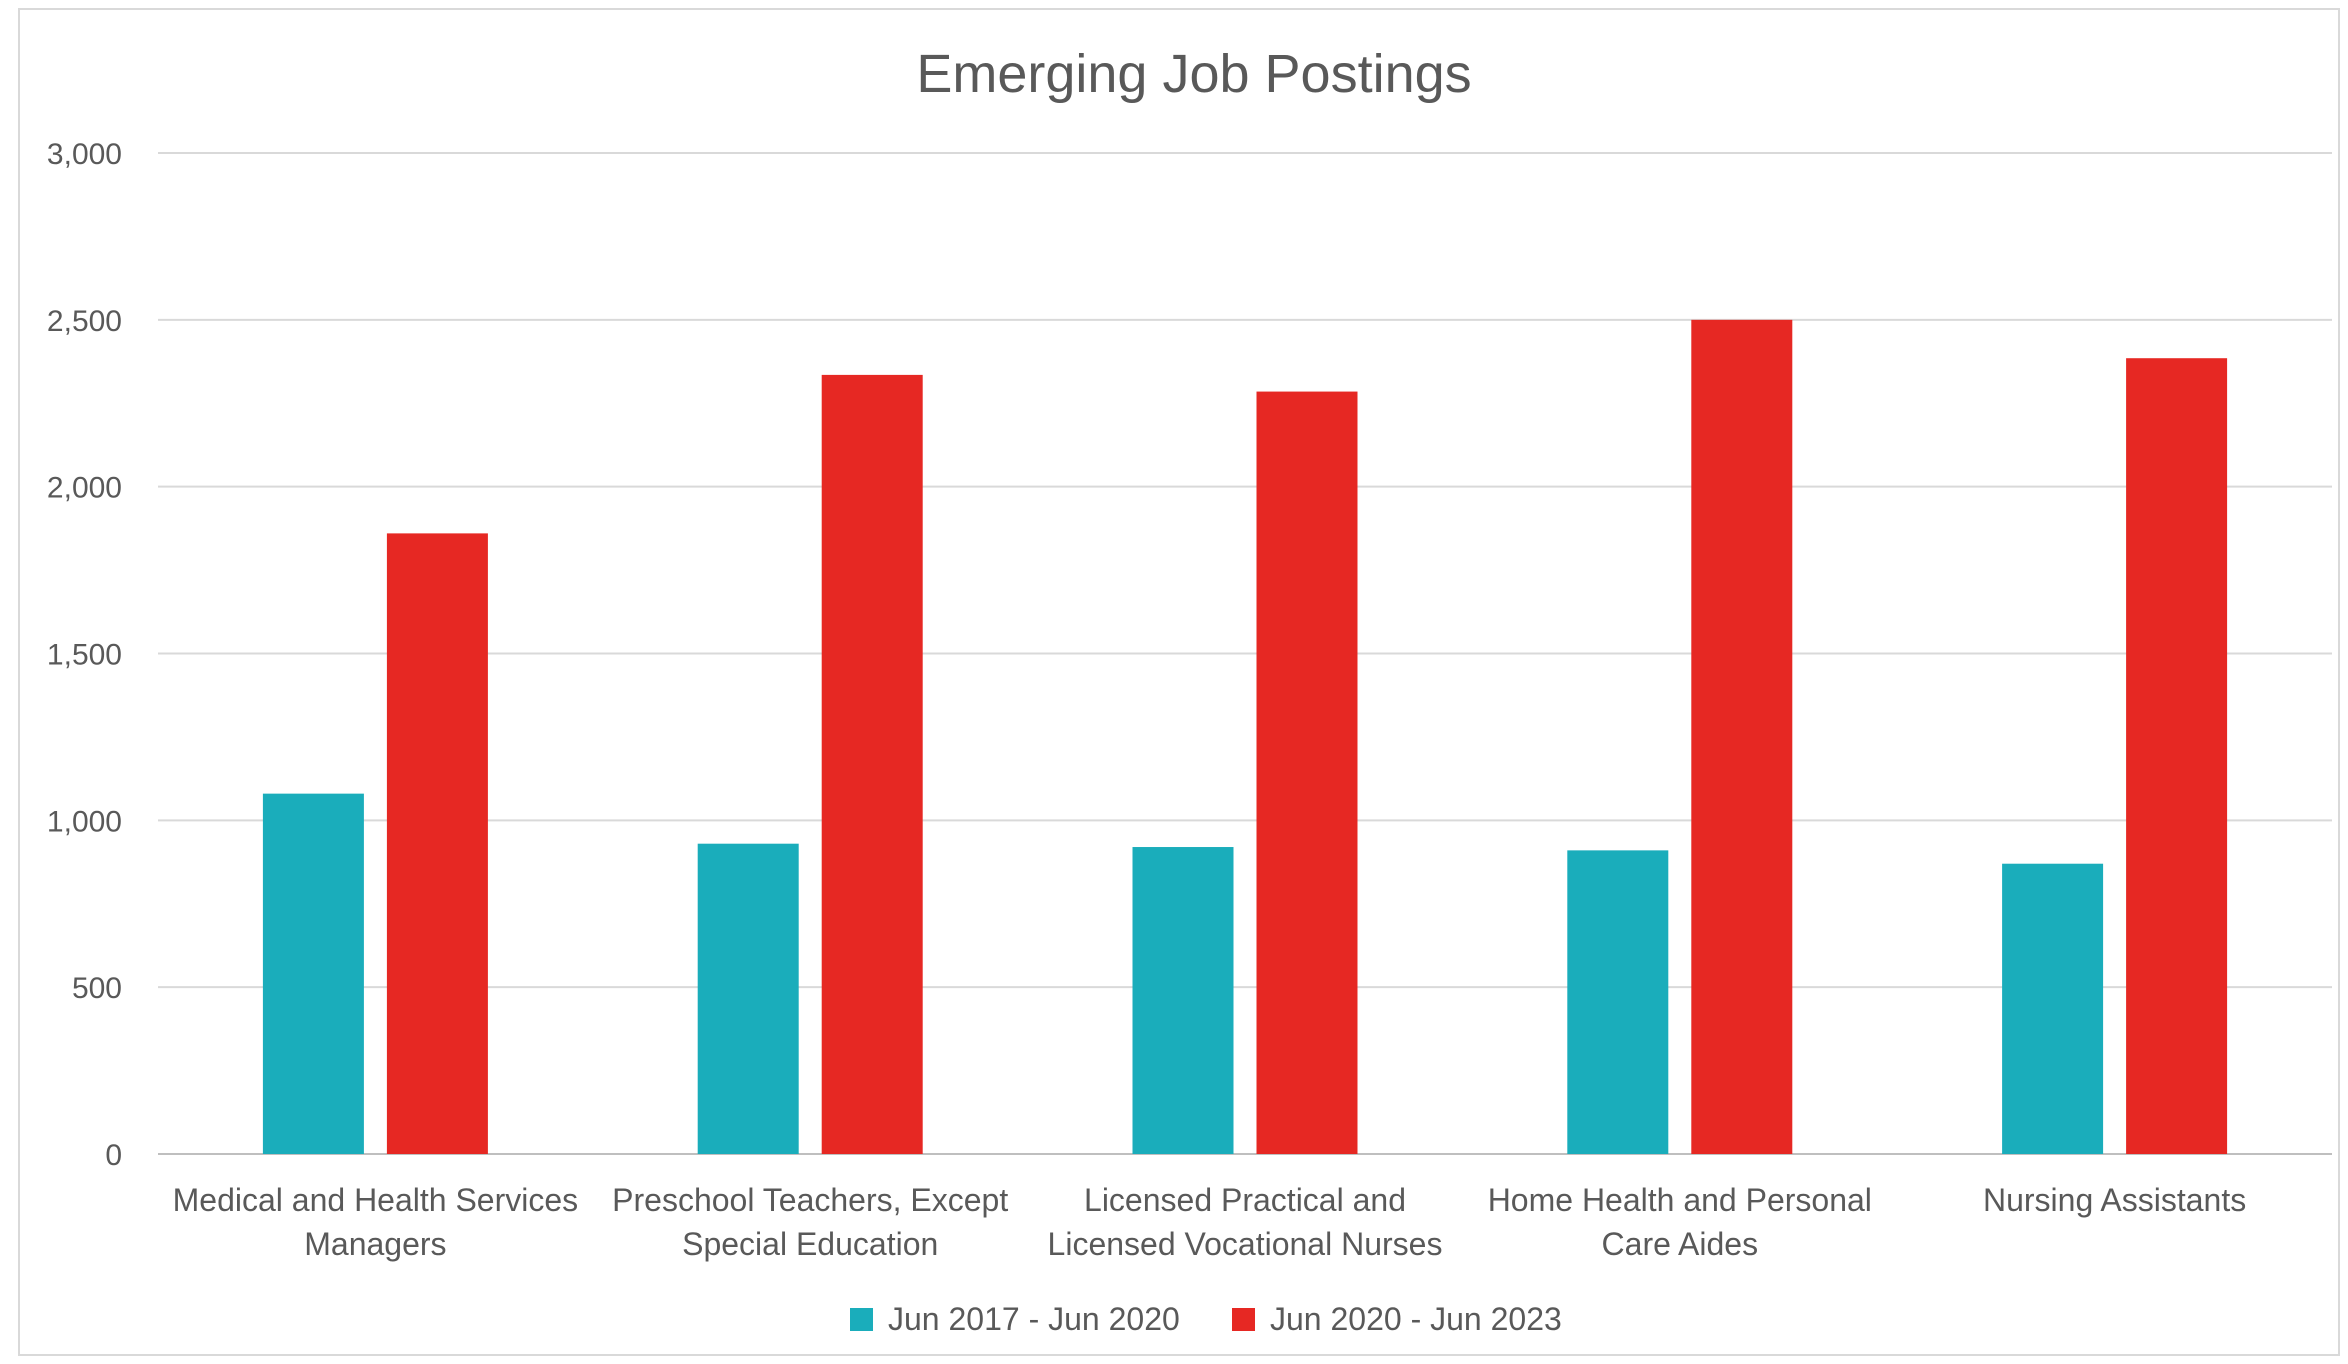 The image size is (2348, 1364). Describe the element at coordinates (376, 1200) in the screenshot. I see `category-label-line: Medical and Health Services` at that location.